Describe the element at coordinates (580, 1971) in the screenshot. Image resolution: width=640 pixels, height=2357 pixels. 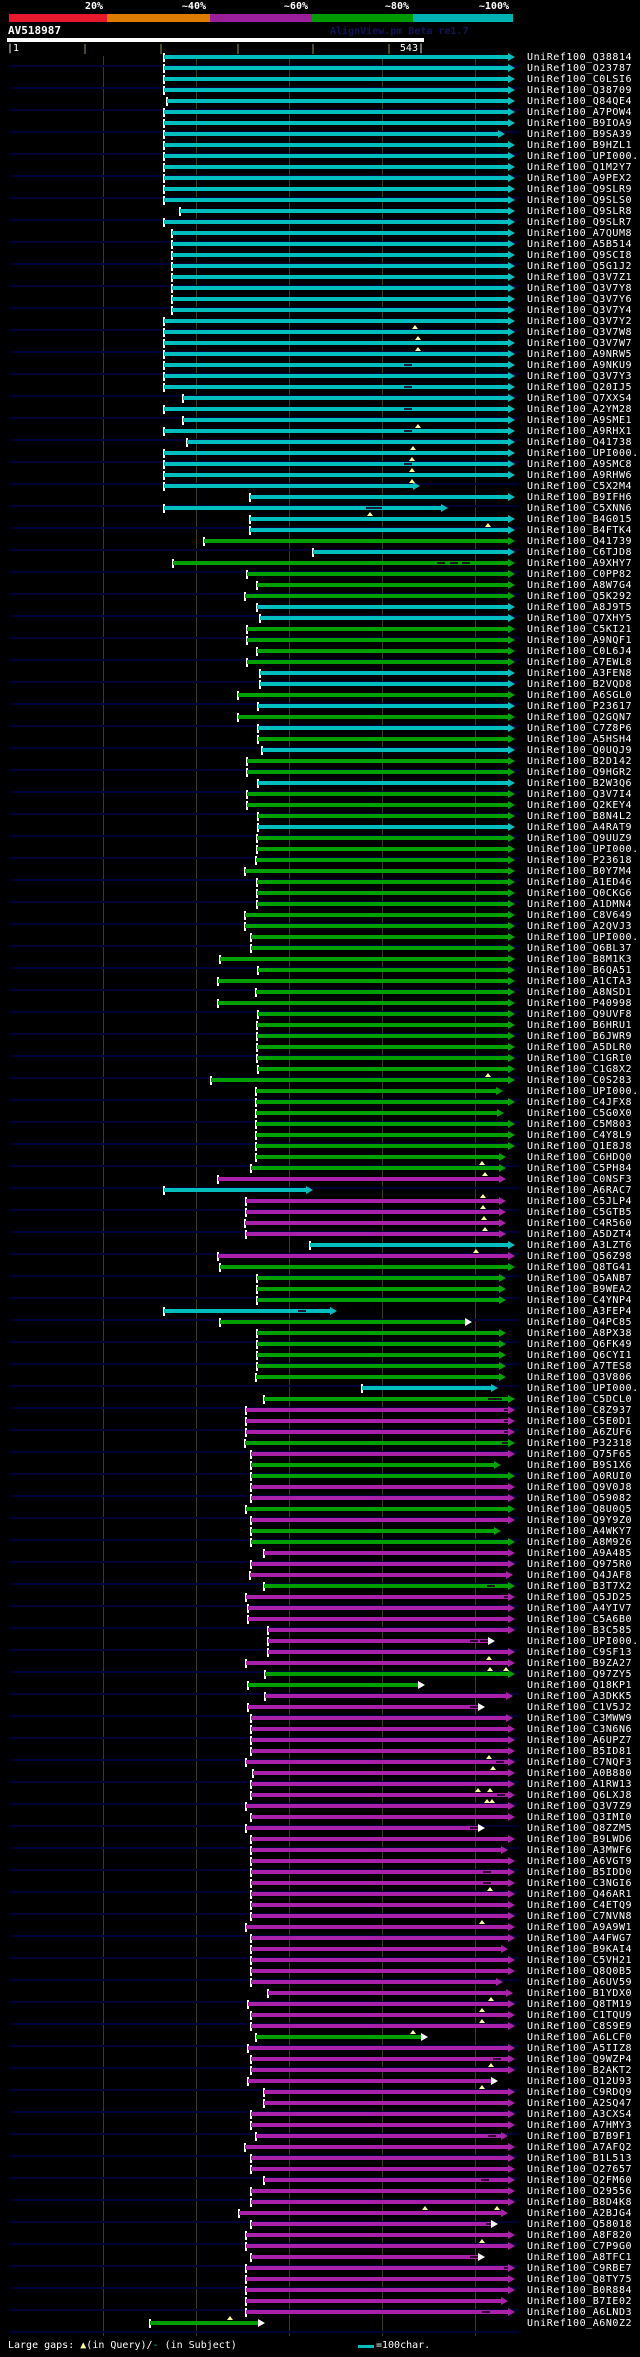
I see `hit-label: UniRef100_Q8Q0B5` at that location.